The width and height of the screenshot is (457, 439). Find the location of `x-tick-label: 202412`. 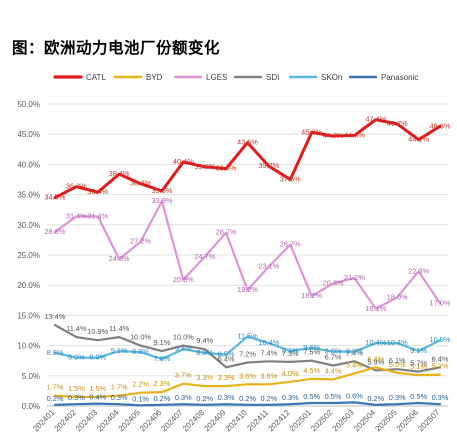

x-tick-label: 202412 is located at coordinates (279, 421).